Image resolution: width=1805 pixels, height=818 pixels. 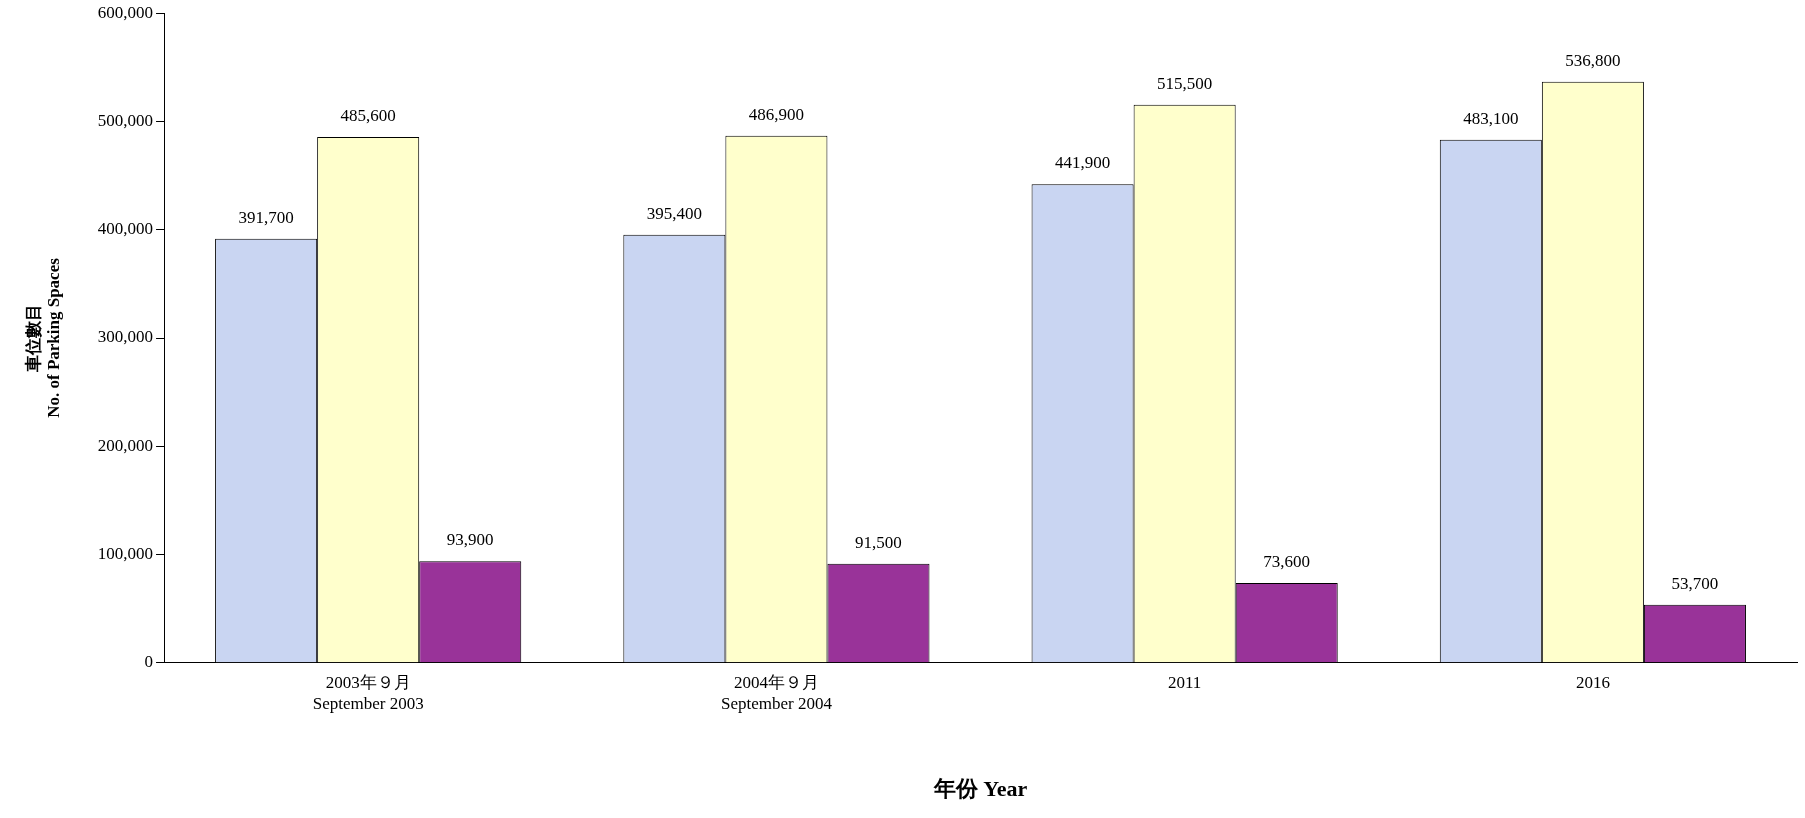 What do you see at coordinates (1593, 60) in the screenshot?
I see `data-label: 536,800` at bounding box center [1593, 60].